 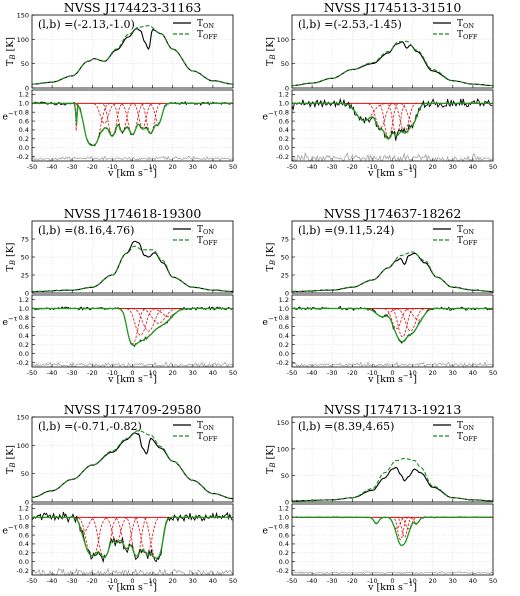 I want to click on chart-title: NVSS J174513-31510, so click(x=393, y=7).